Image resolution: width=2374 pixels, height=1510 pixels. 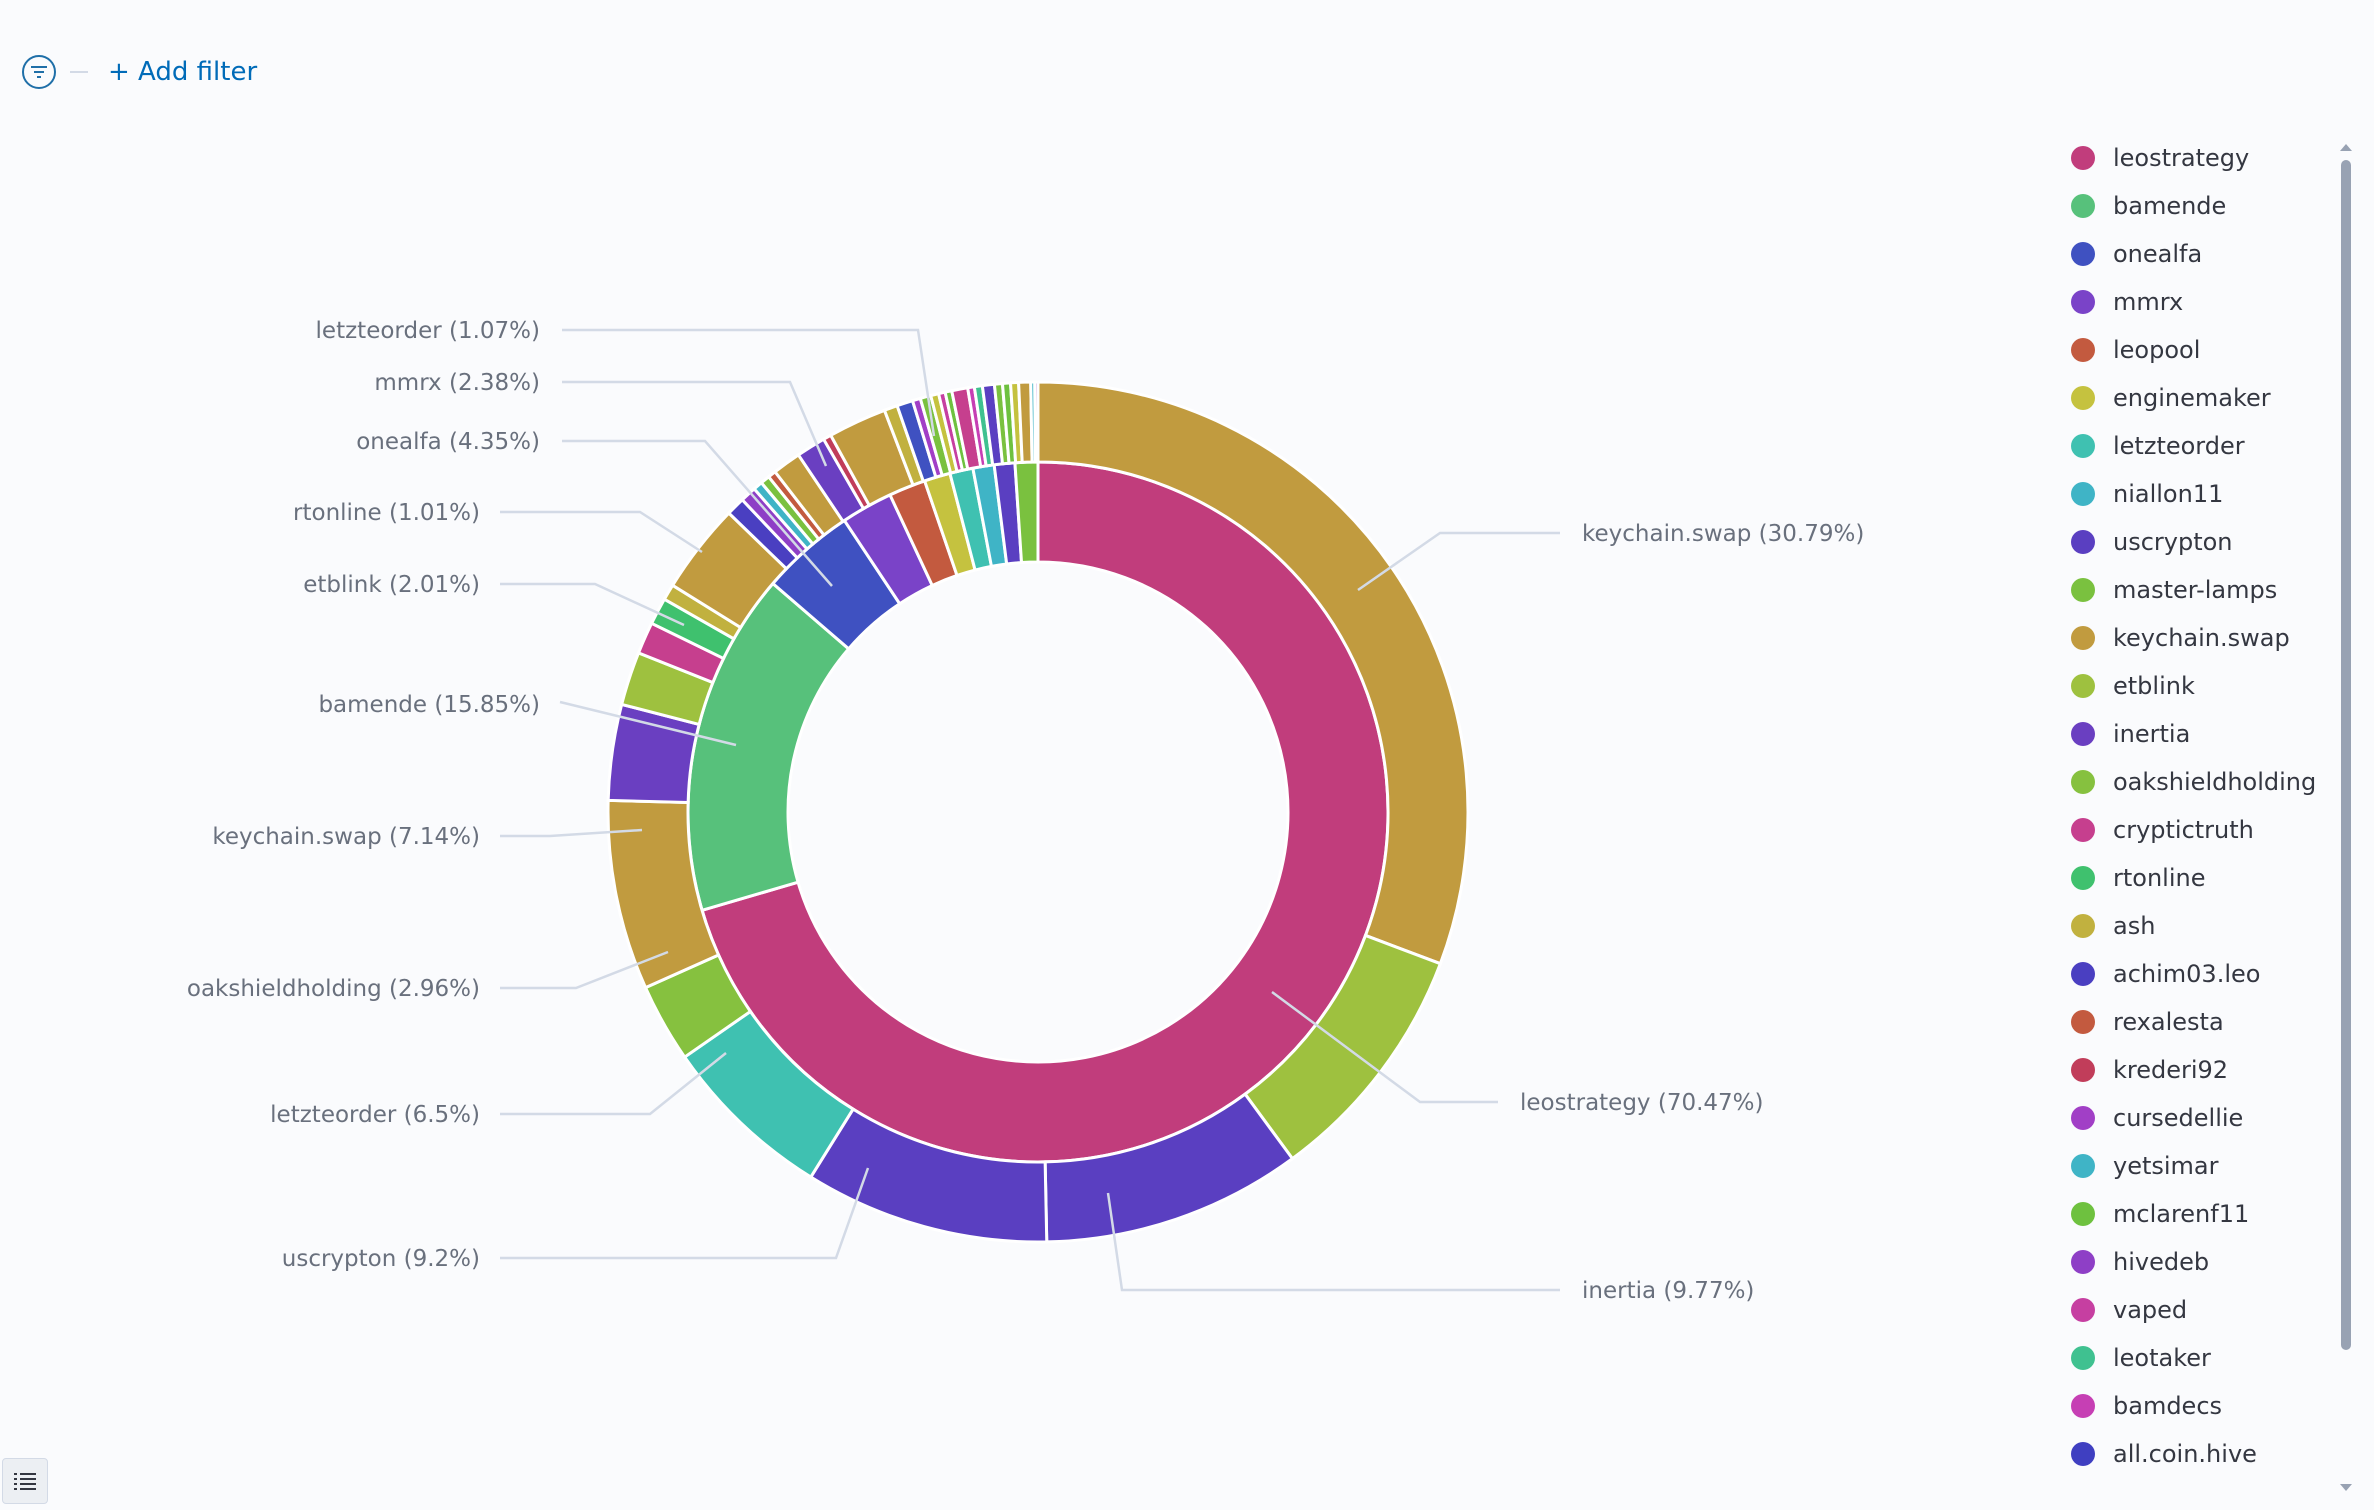 I want to click on legend-item-rexalesta: rexalesta, so click(x=2145, y=1022).